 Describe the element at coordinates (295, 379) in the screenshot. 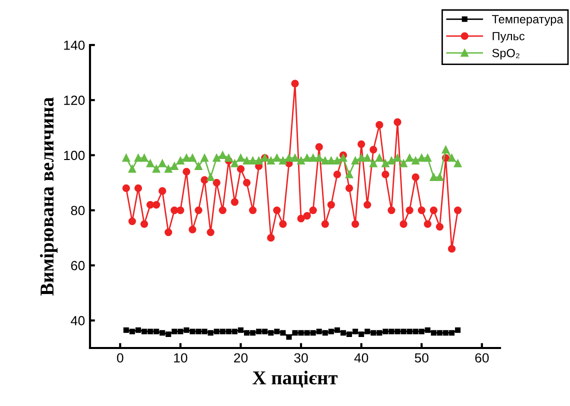

I see `x-axis-title: X пацієнт` at that location.